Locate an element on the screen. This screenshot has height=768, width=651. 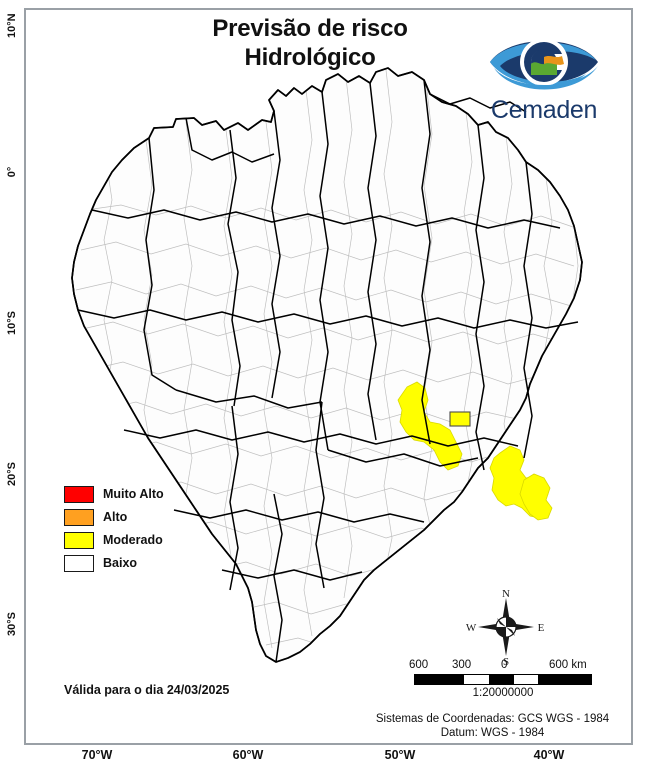
scale-label-0: 0 is located at coordinates (504, 665).